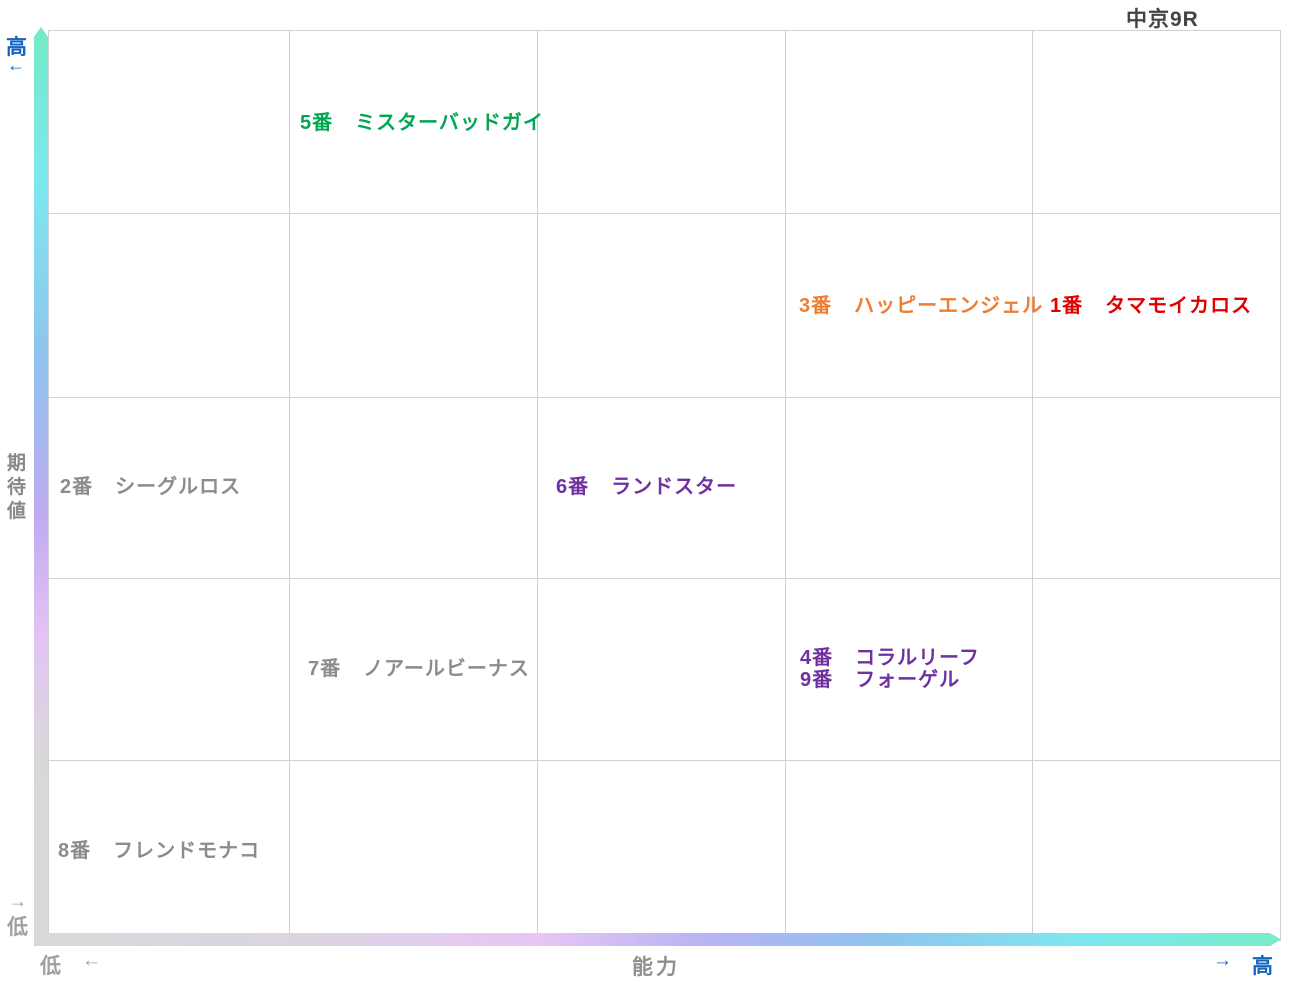 The width and height of the screenshot is (1291, 983). Describe the element at coordinates (674, 487) in the screenshot. I see `horse-name: ランドスター` at that location.